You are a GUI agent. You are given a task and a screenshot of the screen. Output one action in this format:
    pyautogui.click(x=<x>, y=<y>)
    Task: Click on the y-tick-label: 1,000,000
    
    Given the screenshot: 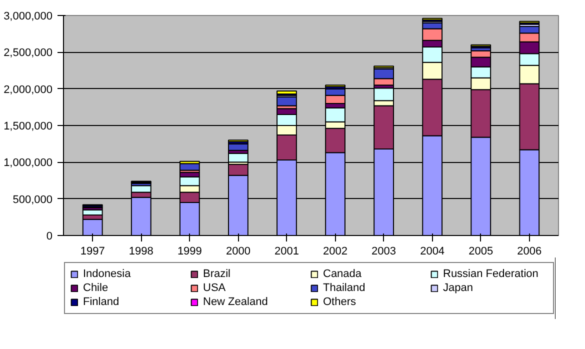 What is the action you would take?
    pyautogui.click(x=28, y=163)
    